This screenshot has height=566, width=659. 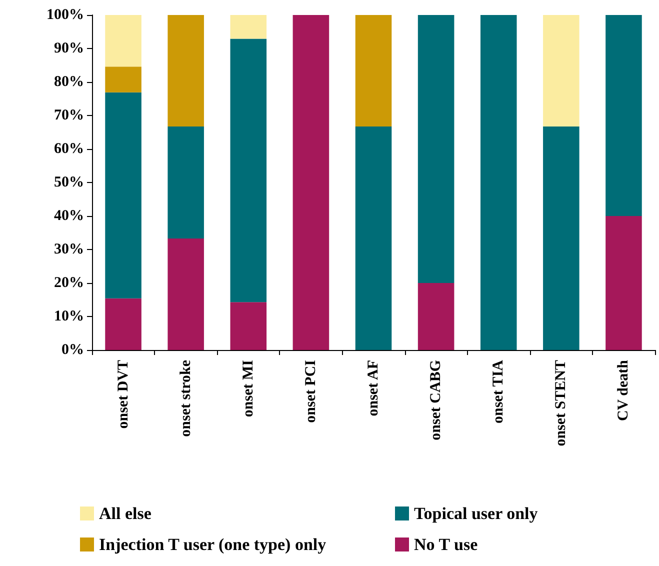 I want to click on x-tick-label: onset stroke, so click(x=186, y=398).